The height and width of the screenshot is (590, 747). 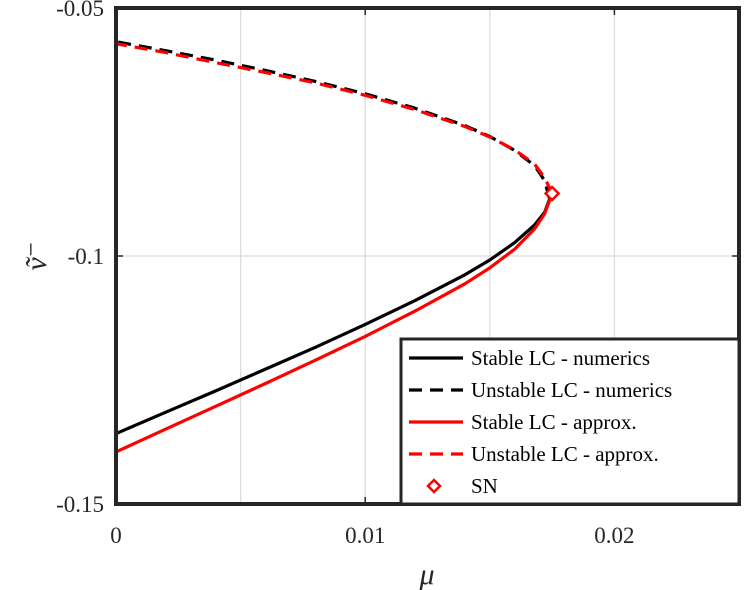 I want to click on y-axis-label: ṽ⁻, so click(x=36, y=255).